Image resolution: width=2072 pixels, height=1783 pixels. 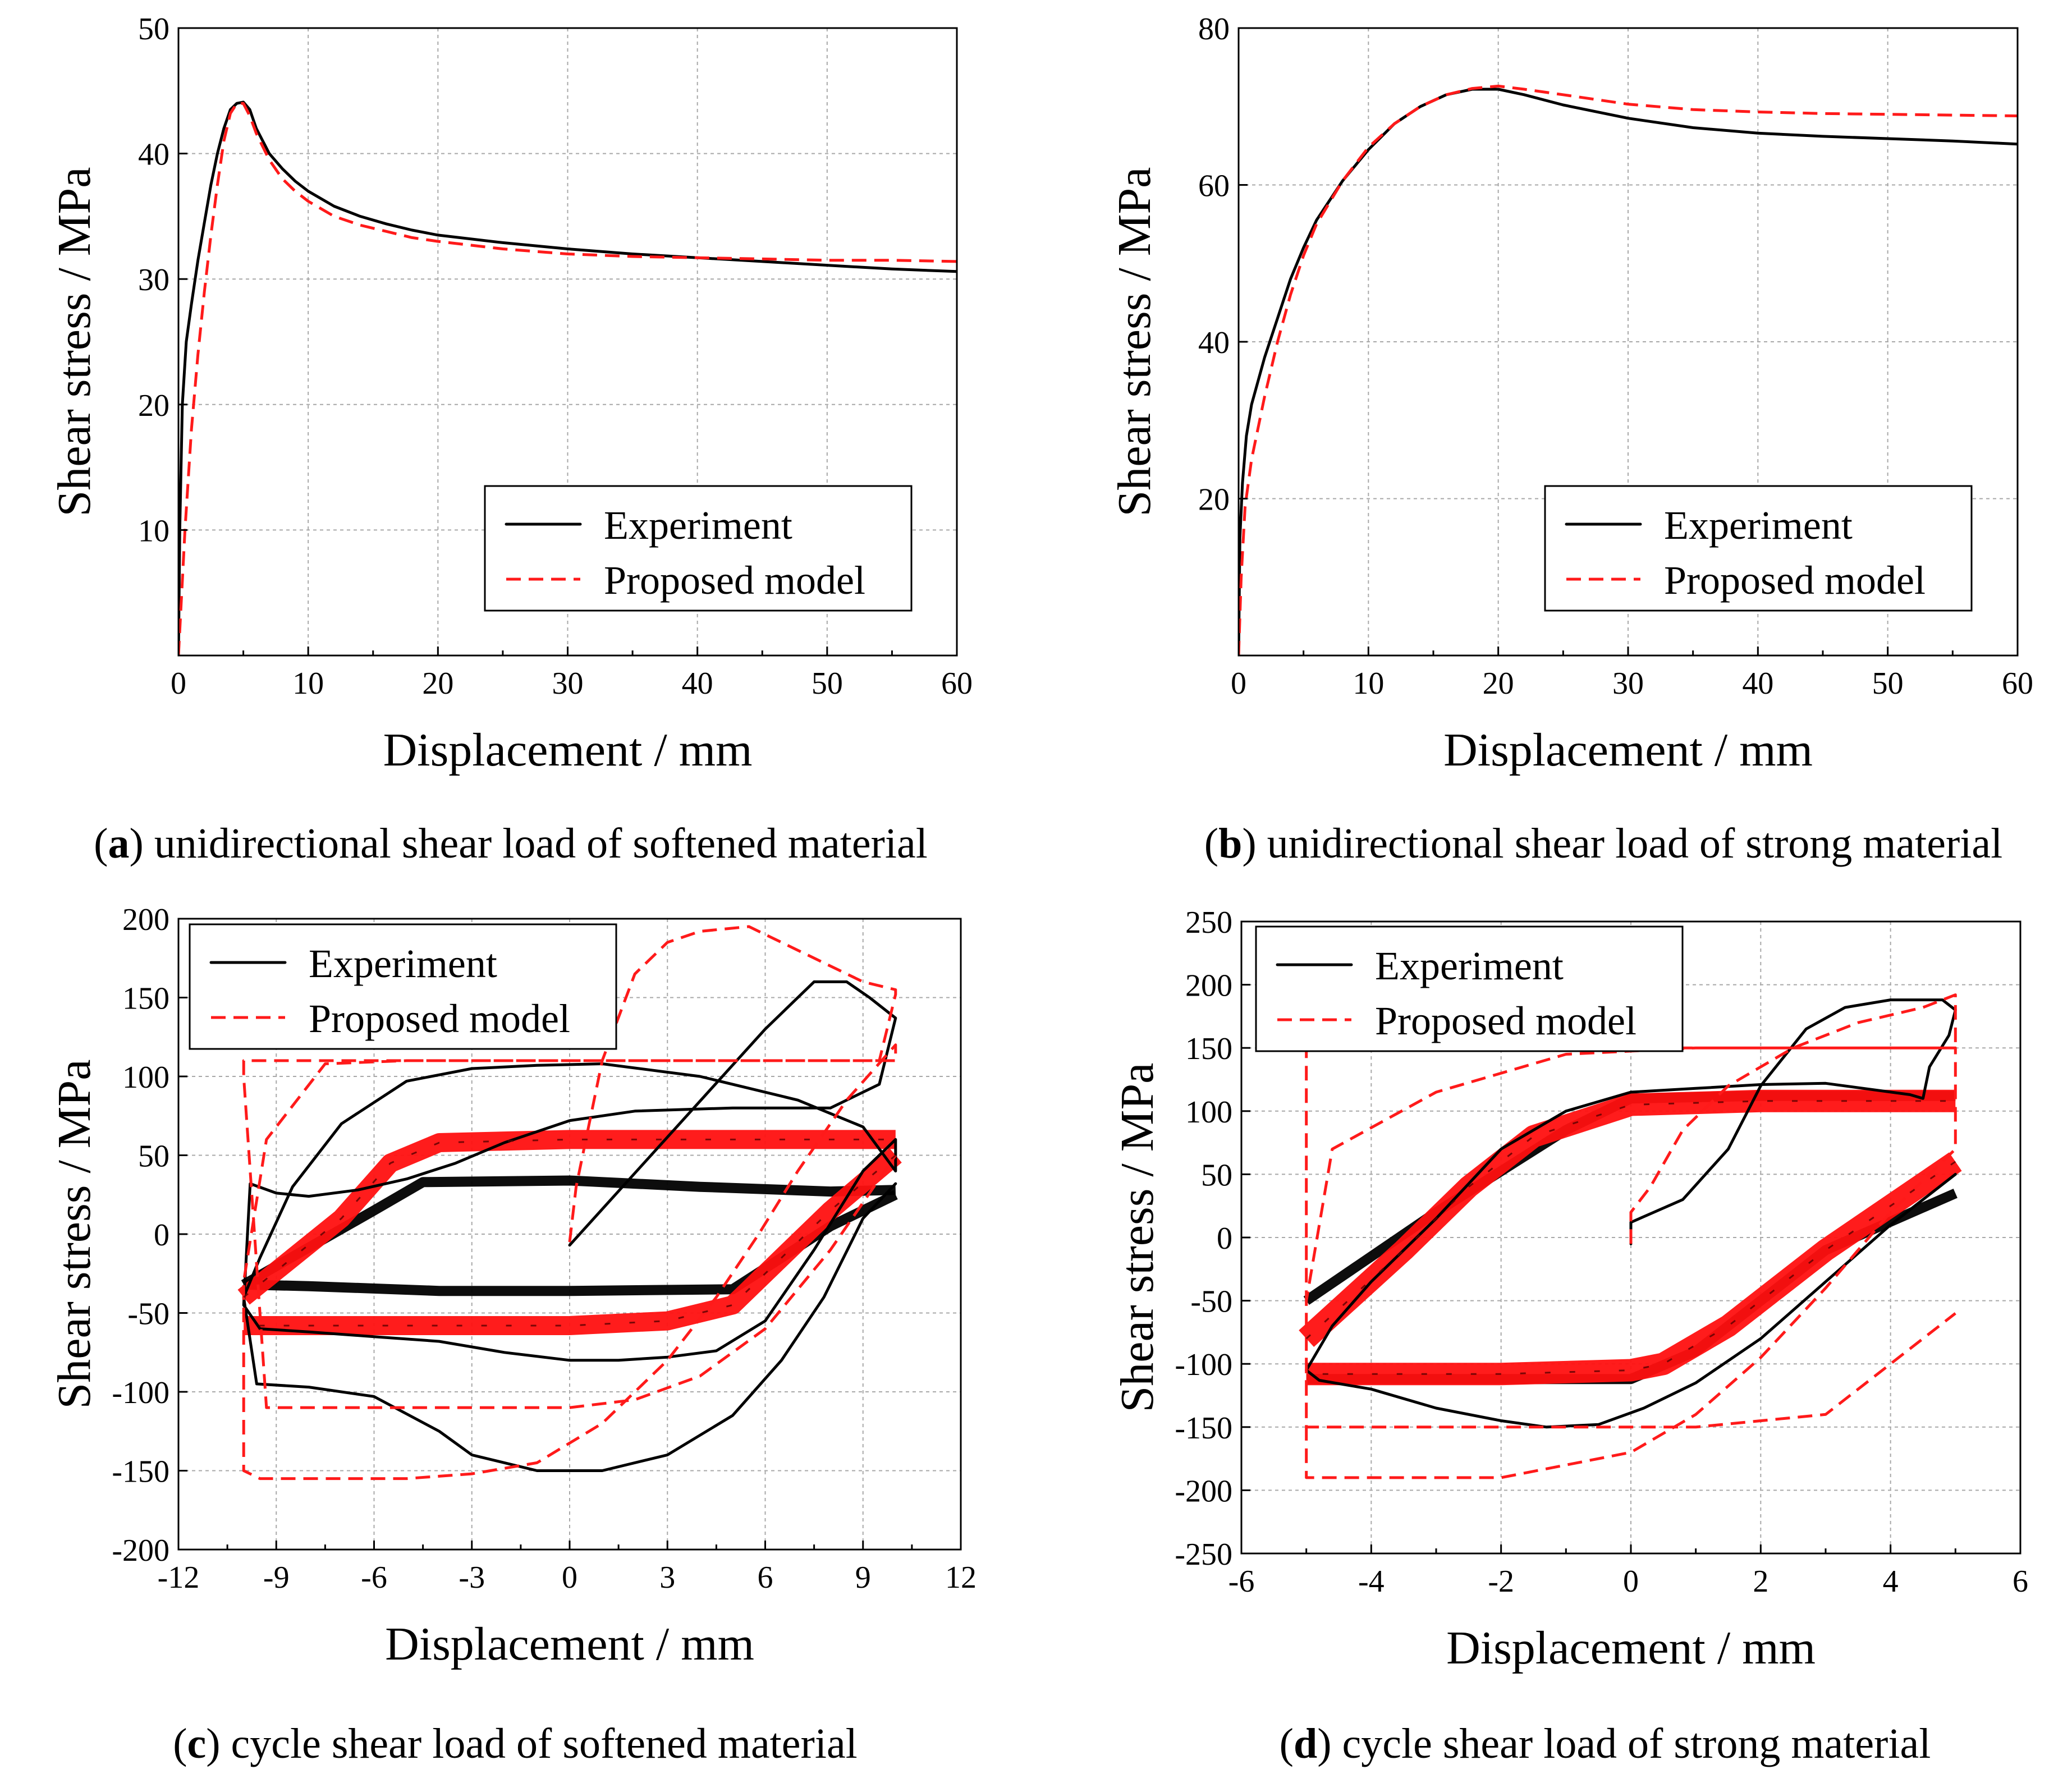 I want to click on y-tick-label: 250, so click(x=1208, y=922).